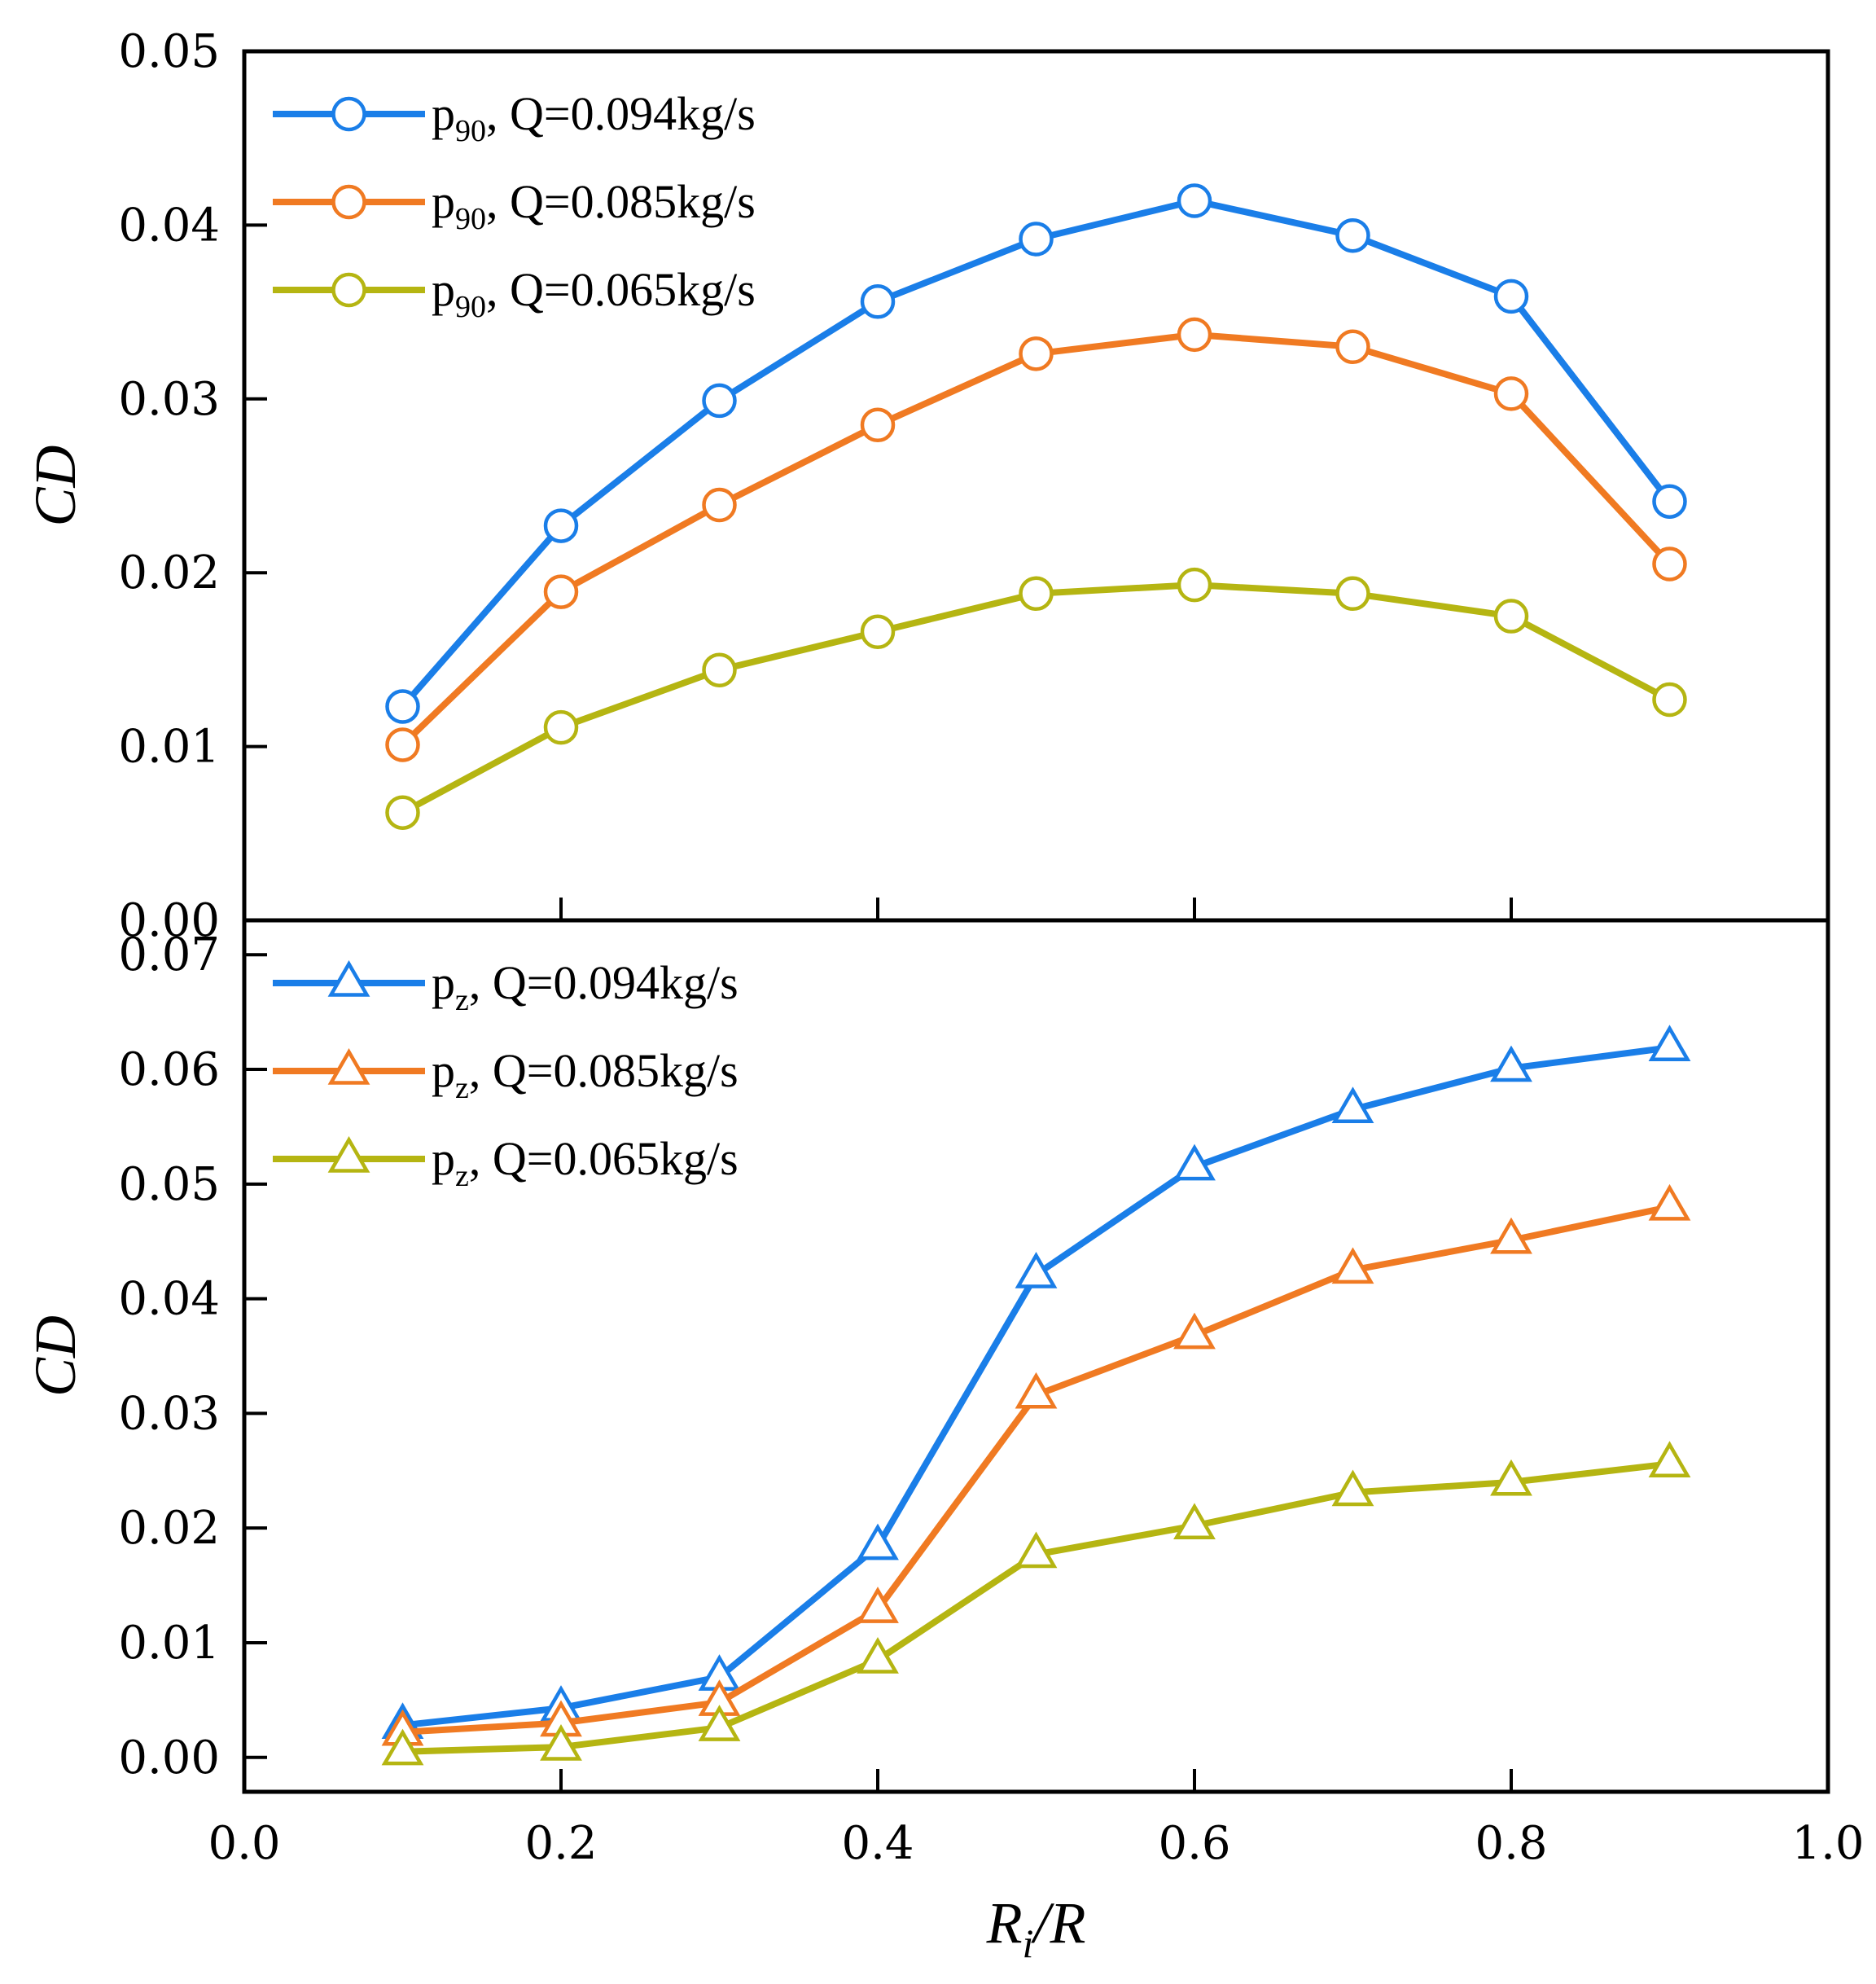  What do you see at coordinates (169, 399) in the screenshot?
I see `top-y-tick-label: 0.03` at bounding box center [169, 399].